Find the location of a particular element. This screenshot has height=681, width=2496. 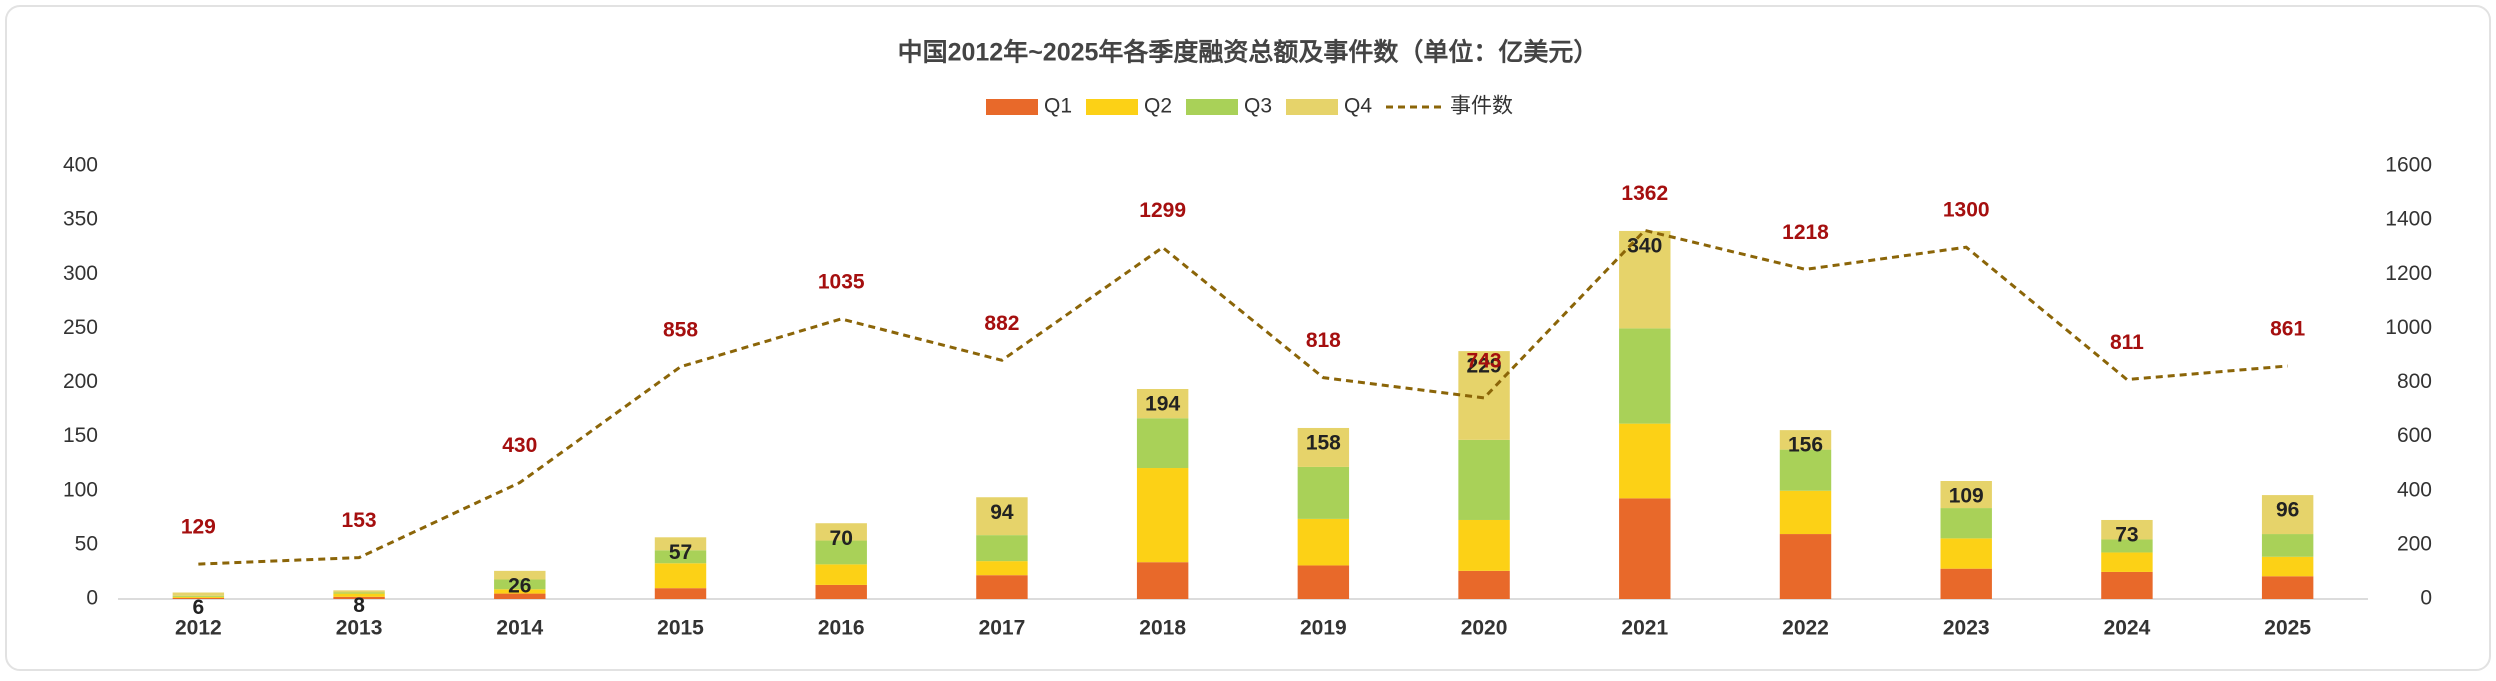

total-label: 57 is located at coordinates (680, 552).